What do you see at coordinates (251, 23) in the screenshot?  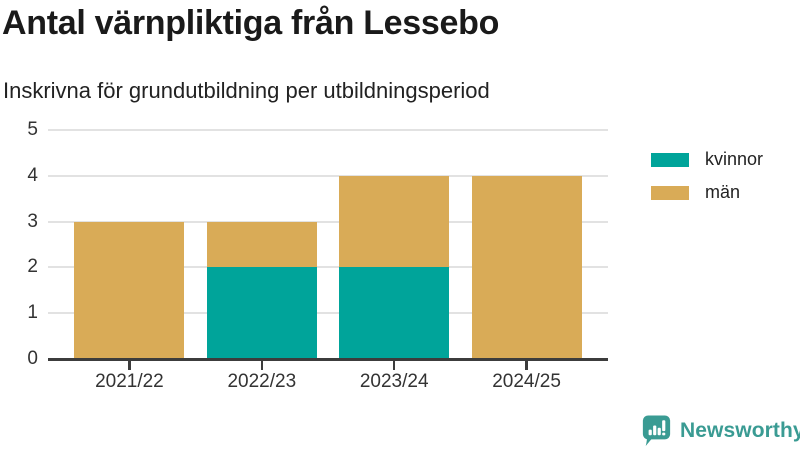 I see `chart-title: Antal värnpliktiga från Lessebo` at bounding box center [251, 23].